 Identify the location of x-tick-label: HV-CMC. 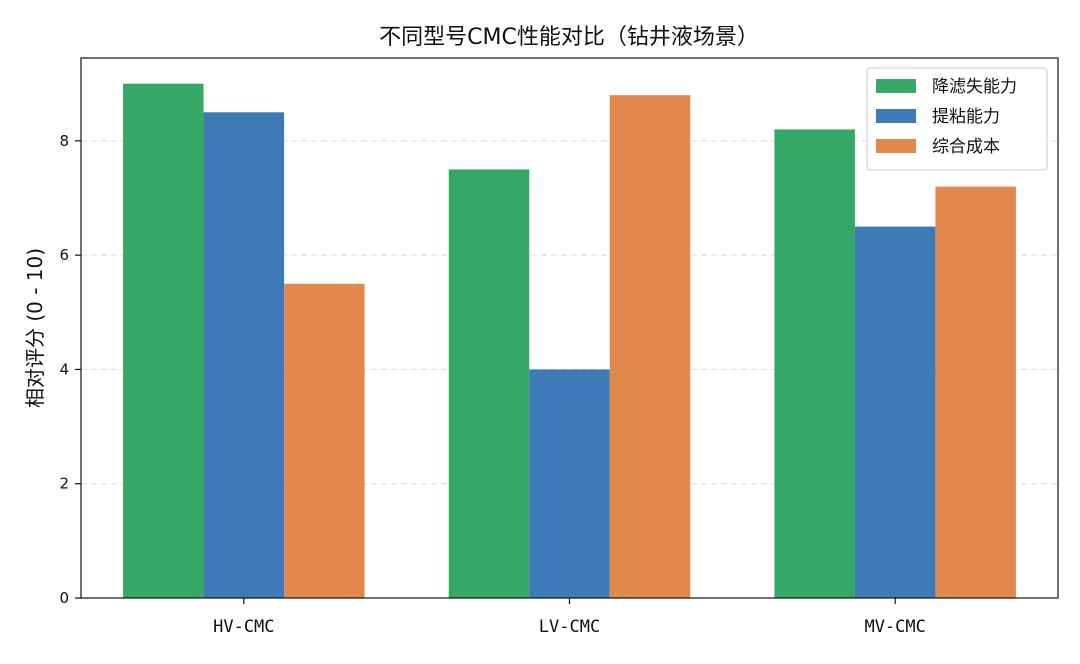
(243, 627).